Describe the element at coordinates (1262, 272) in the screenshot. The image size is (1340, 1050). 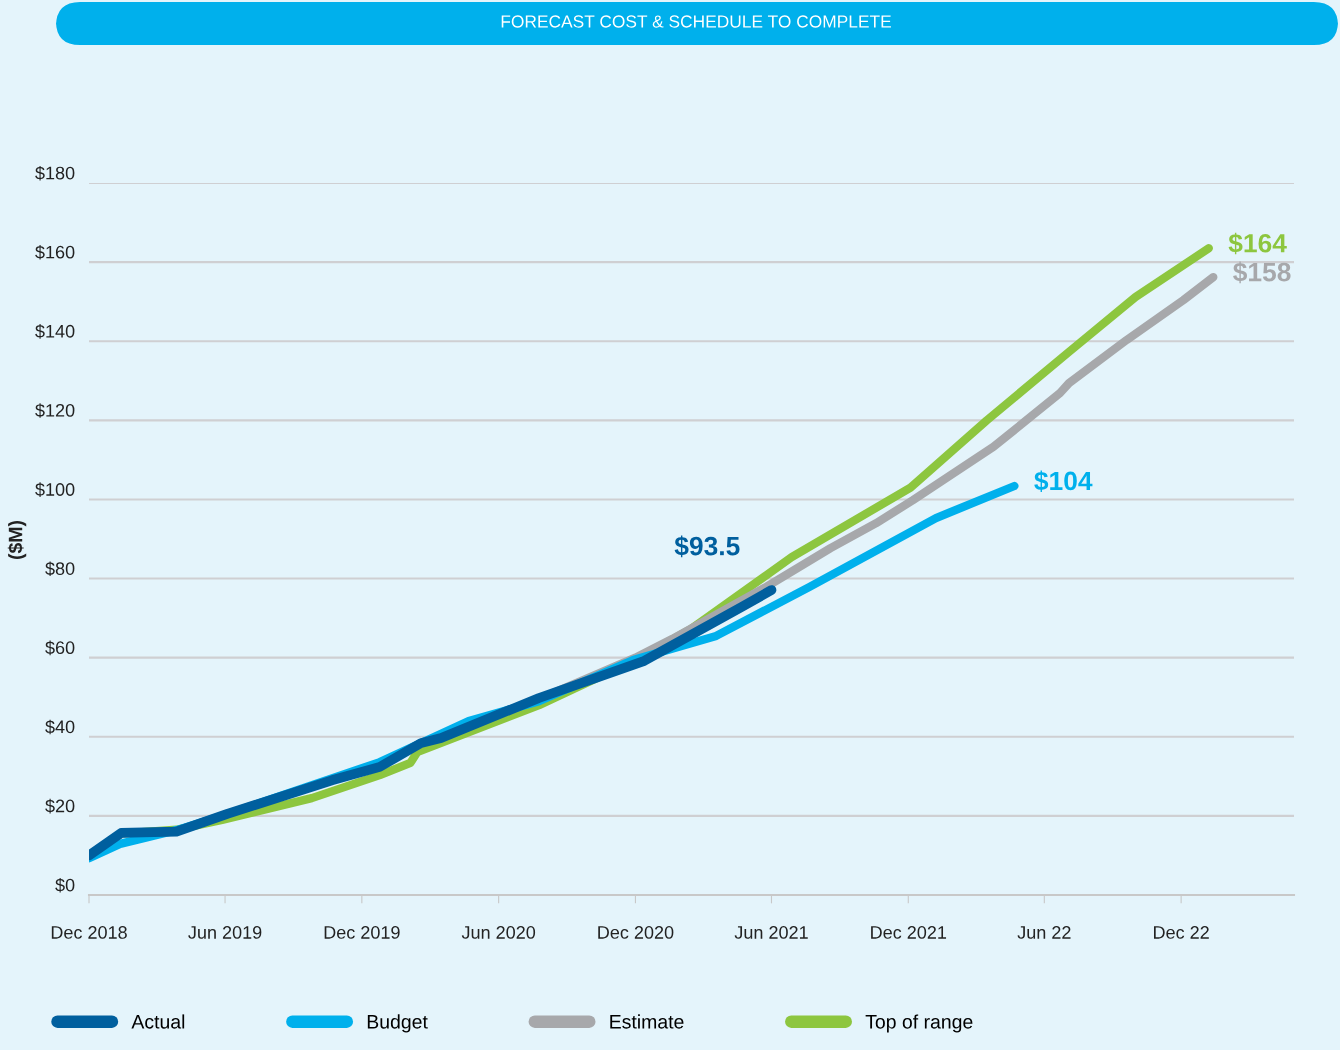
I see `annotation: $158` at that location.